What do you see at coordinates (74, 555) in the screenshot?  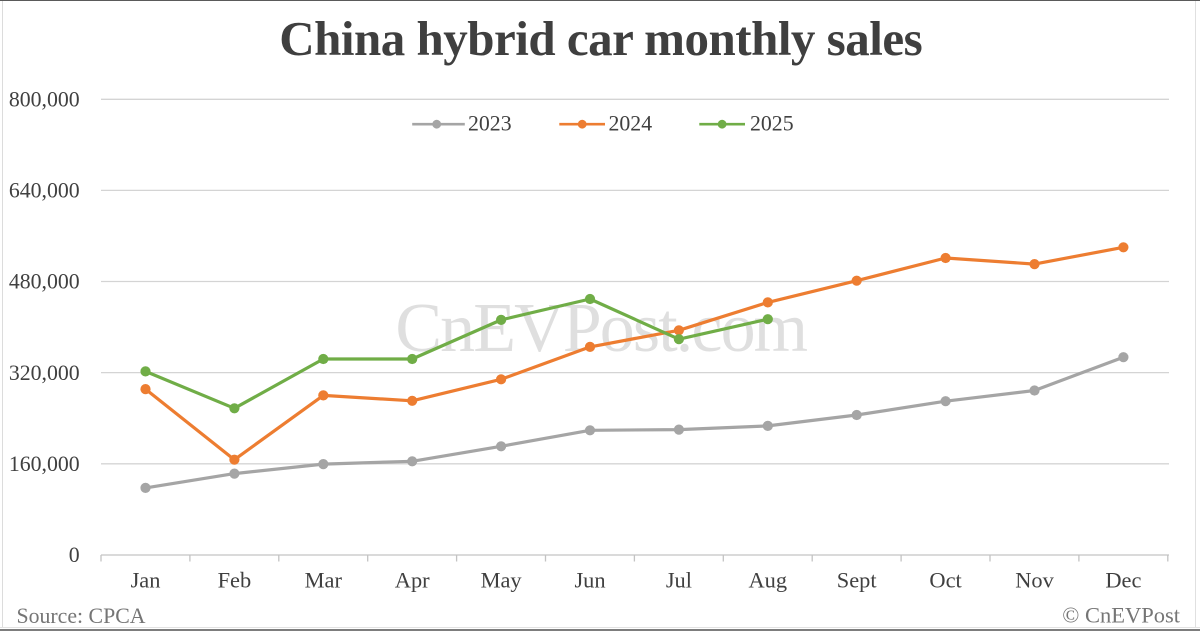 I see `svg-text: 0` at bounding box center [74, 555].